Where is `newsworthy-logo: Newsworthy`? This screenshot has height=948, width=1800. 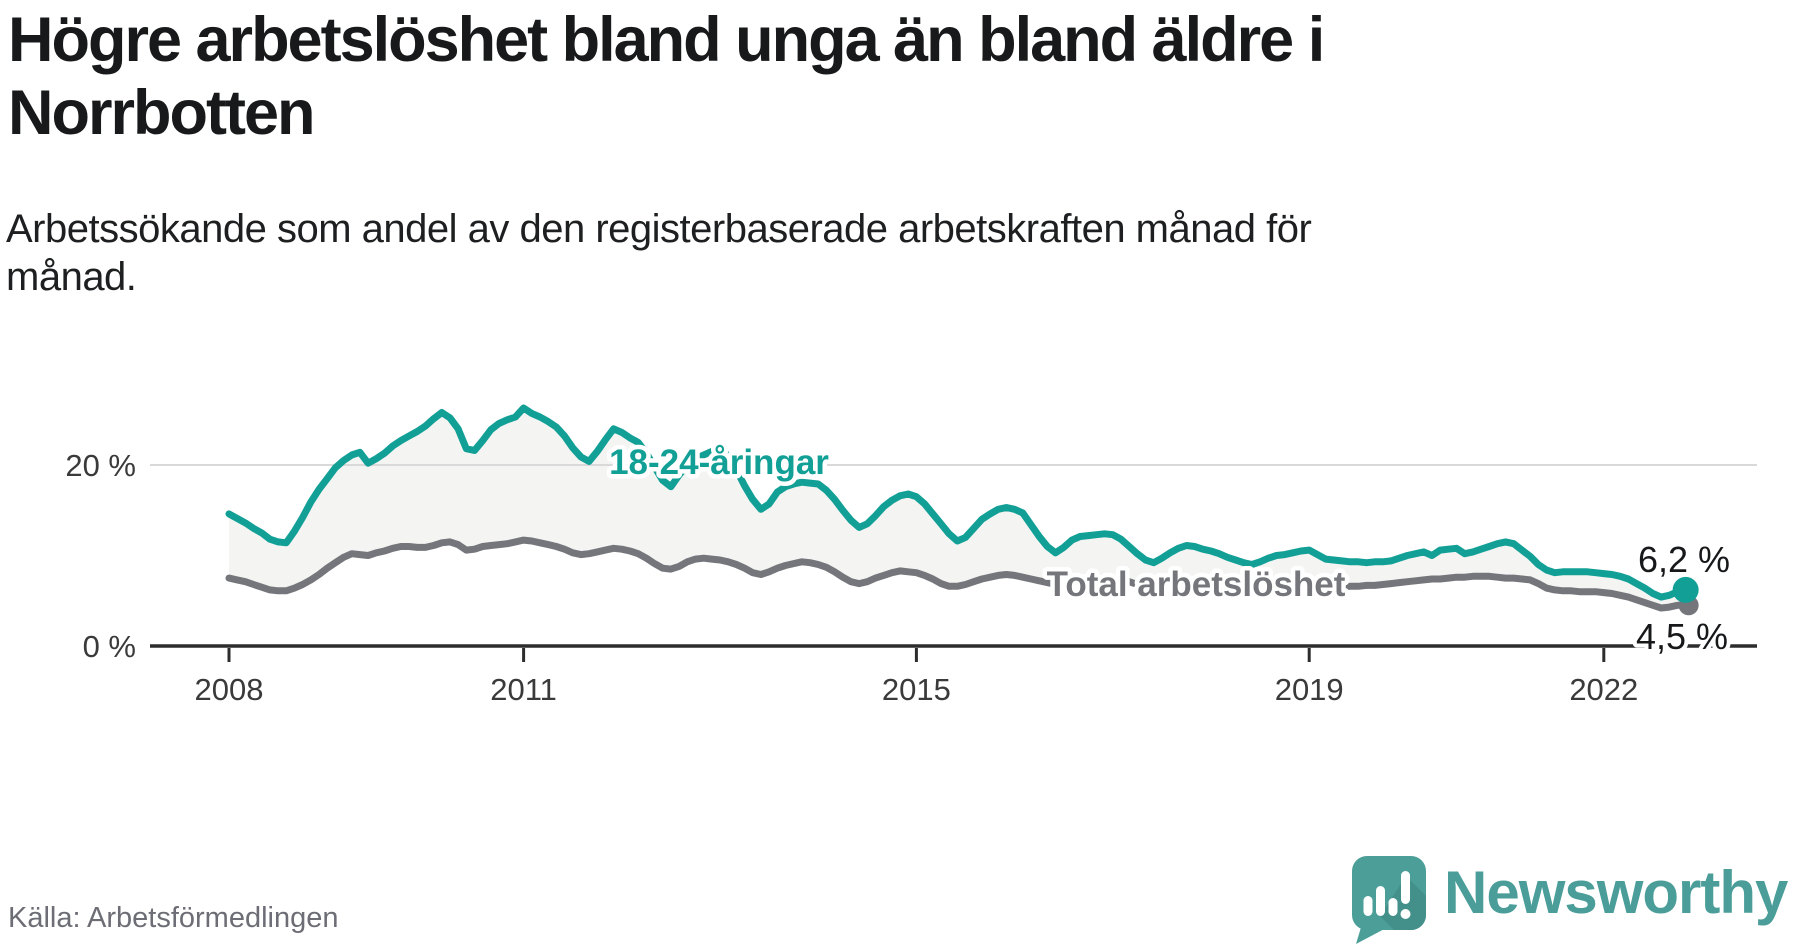
newsworthy-logo: Newsworthy is located at coordinates (1575, 900).